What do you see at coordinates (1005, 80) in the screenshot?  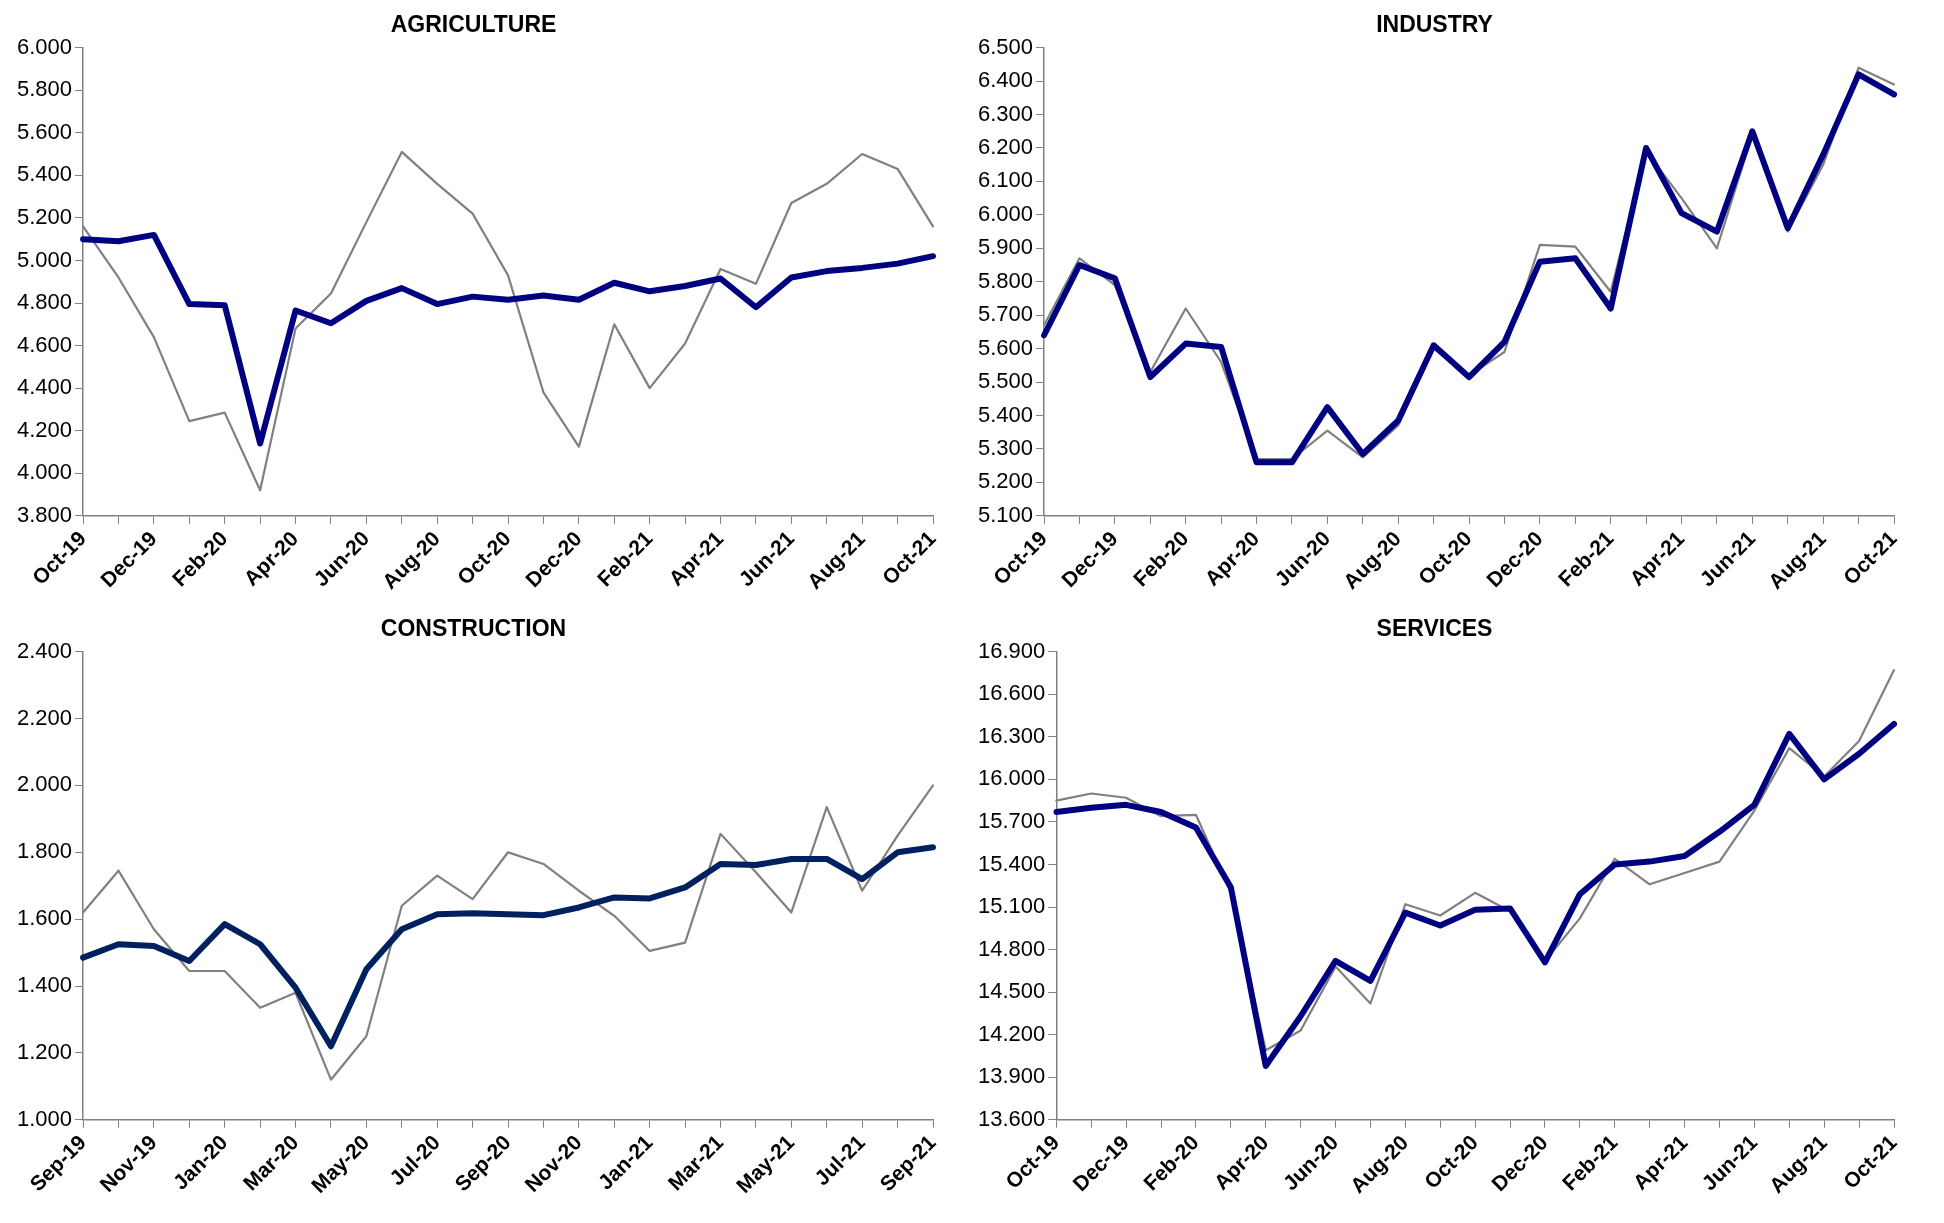 I see `y-tick-label: 6.400` at bounding box center [1005, 80].